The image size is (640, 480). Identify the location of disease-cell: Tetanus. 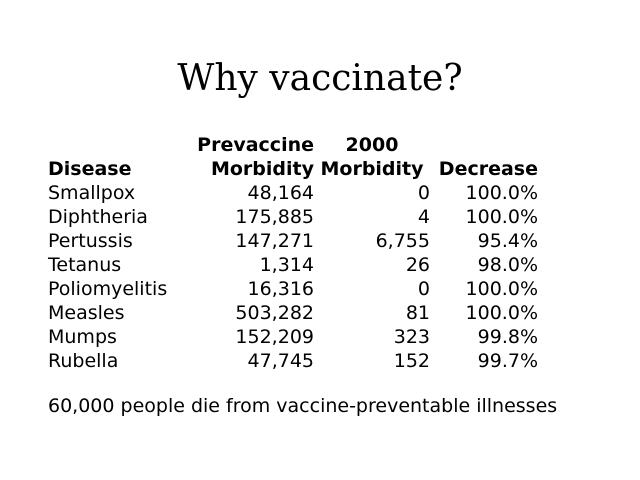
(85, 265).